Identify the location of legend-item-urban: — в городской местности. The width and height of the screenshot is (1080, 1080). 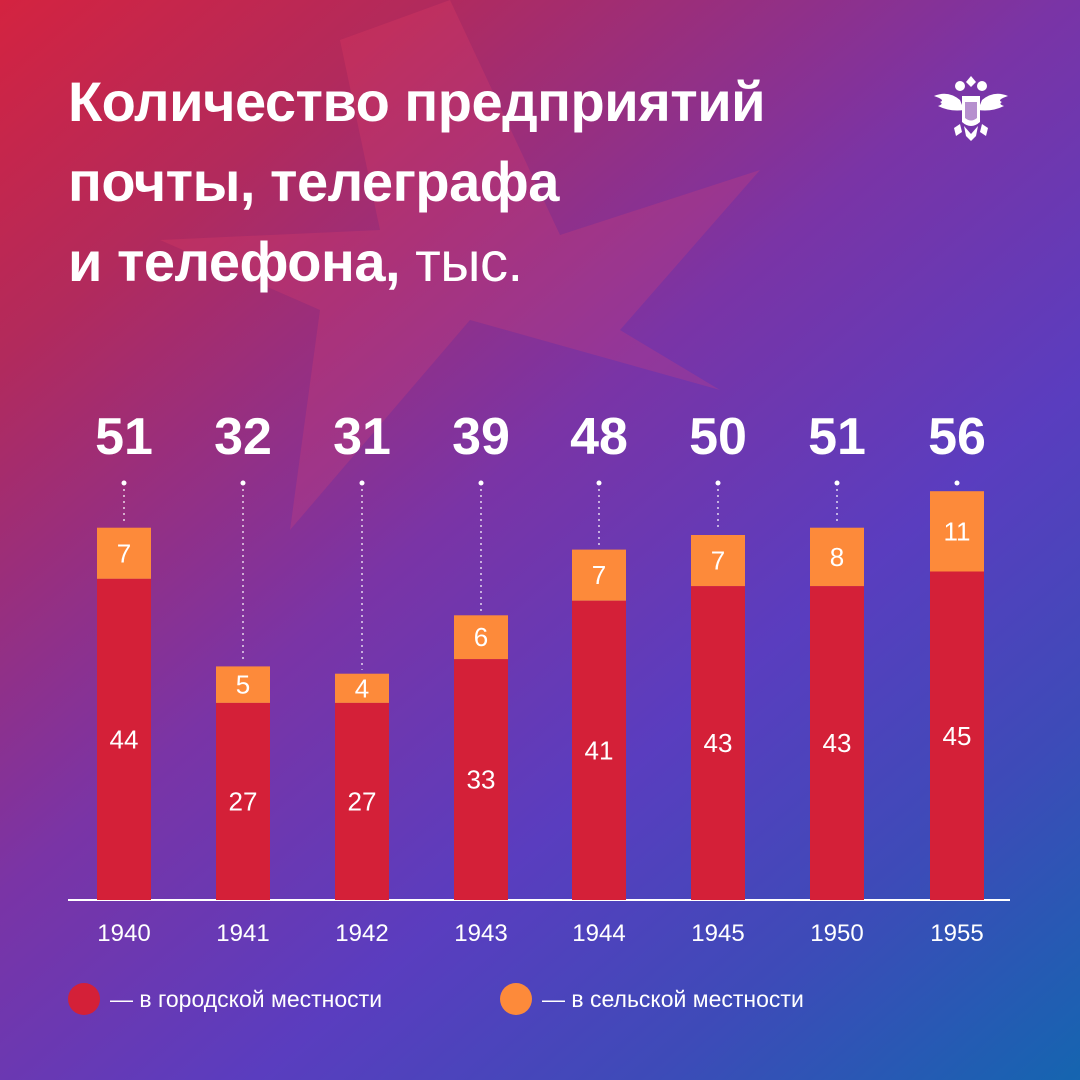
(225, 999).